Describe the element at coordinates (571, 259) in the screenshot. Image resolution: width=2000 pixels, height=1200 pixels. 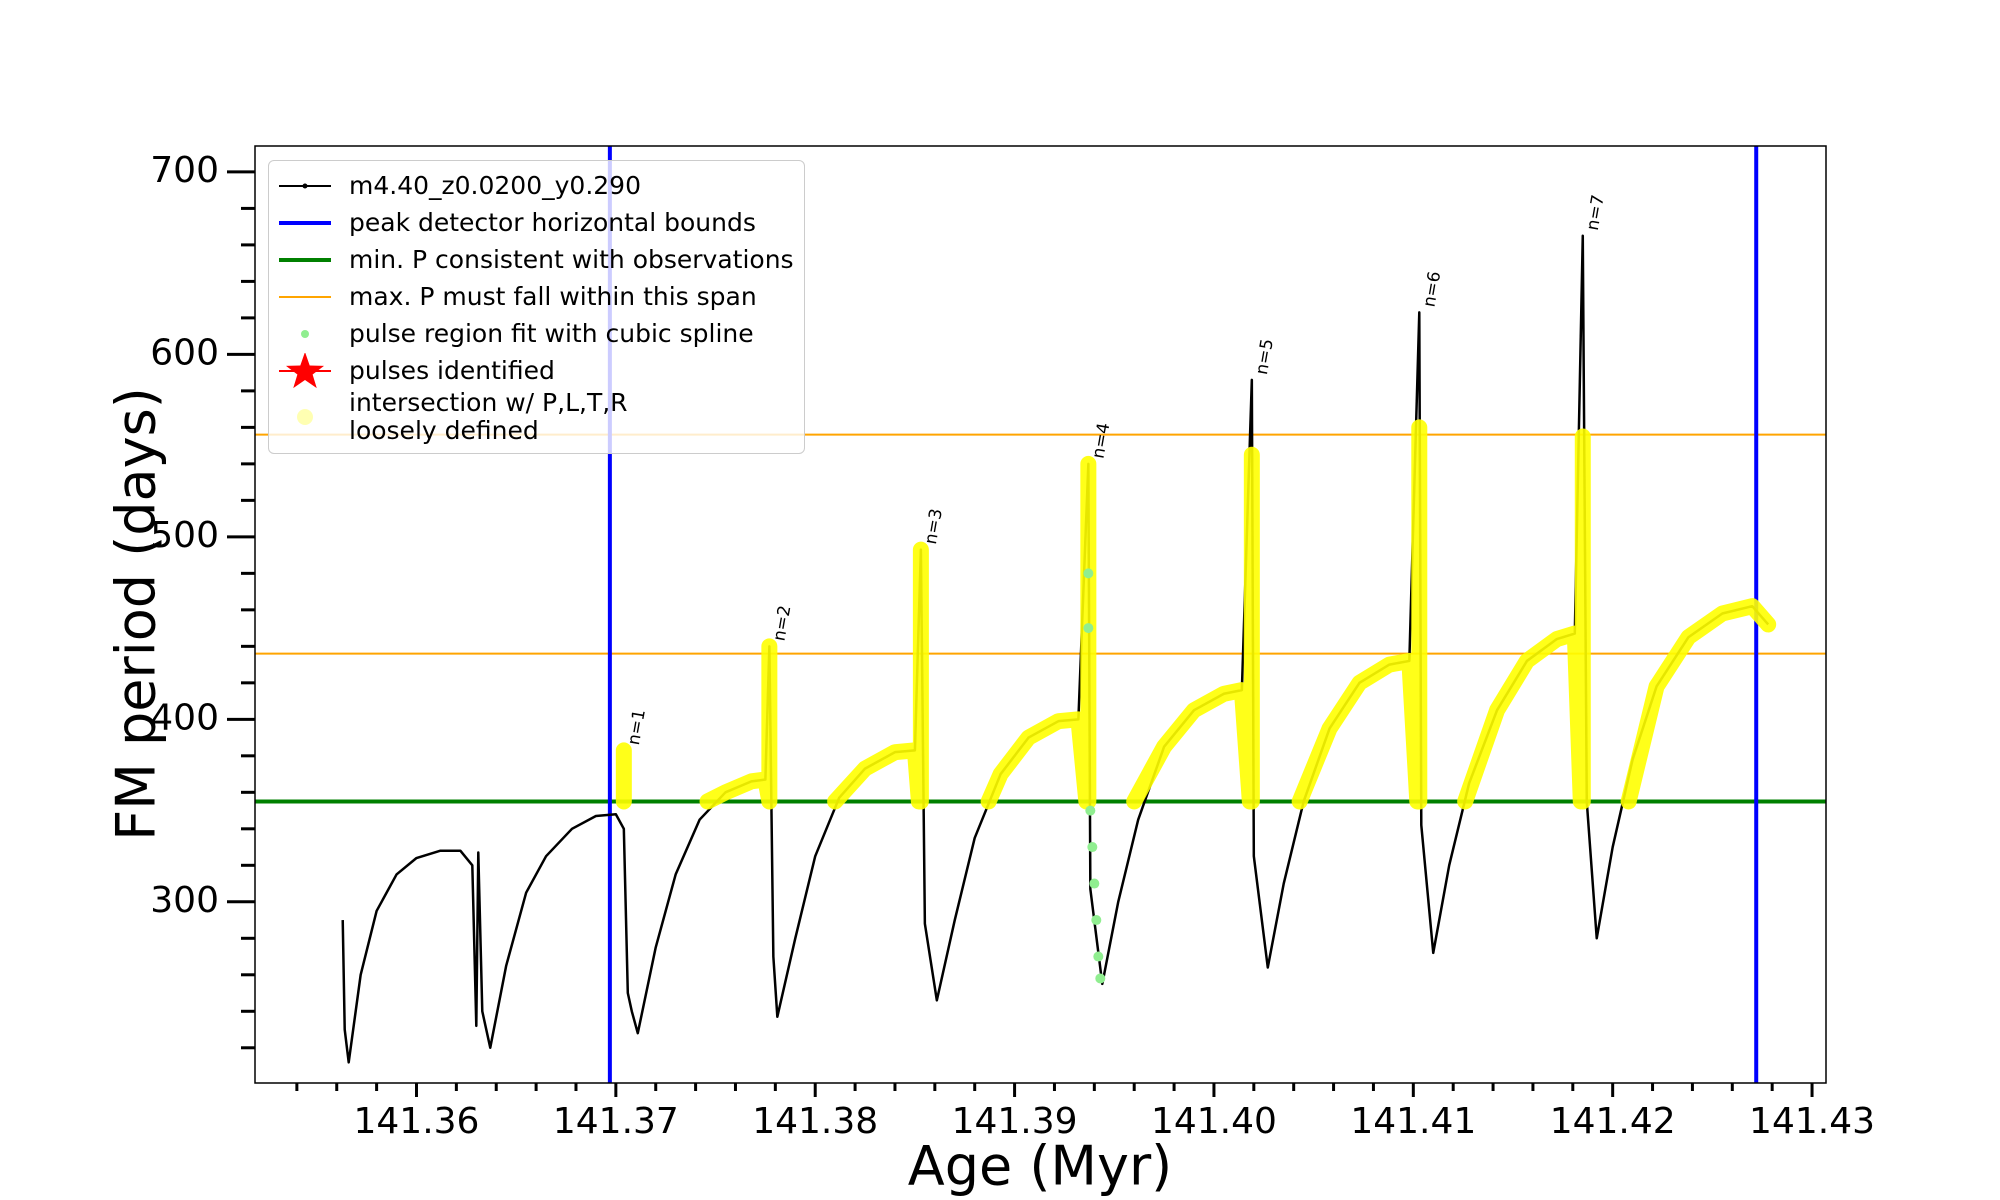
I see `legend-label: min. P consistent with observations` at that location.